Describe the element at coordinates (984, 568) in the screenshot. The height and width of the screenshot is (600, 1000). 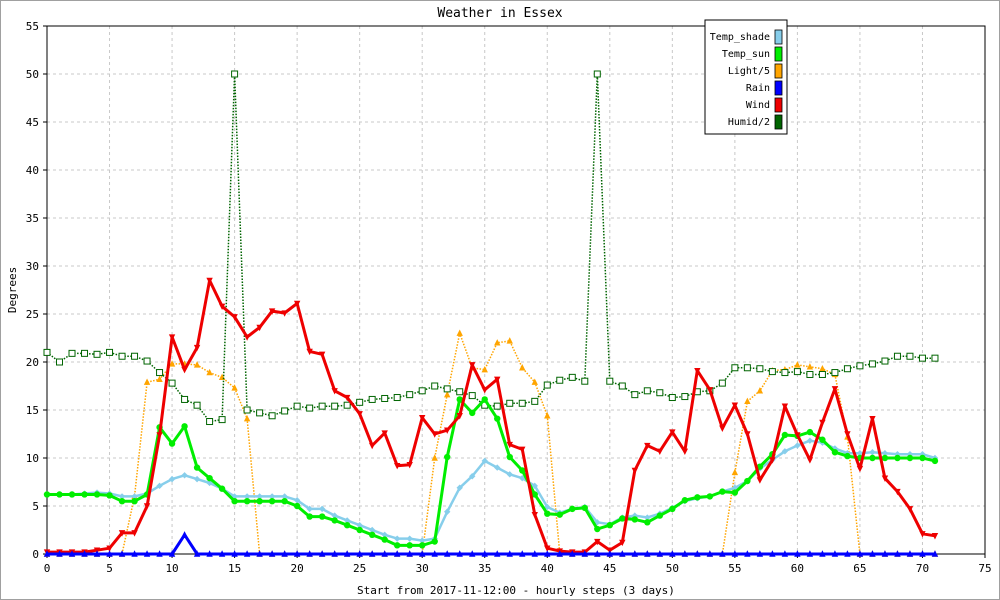
I see `x-tick-label: 75` at that location.